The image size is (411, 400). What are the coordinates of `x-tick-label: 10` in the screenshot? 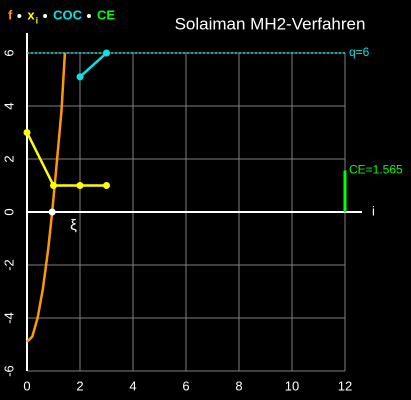 It's located at (292, 385).